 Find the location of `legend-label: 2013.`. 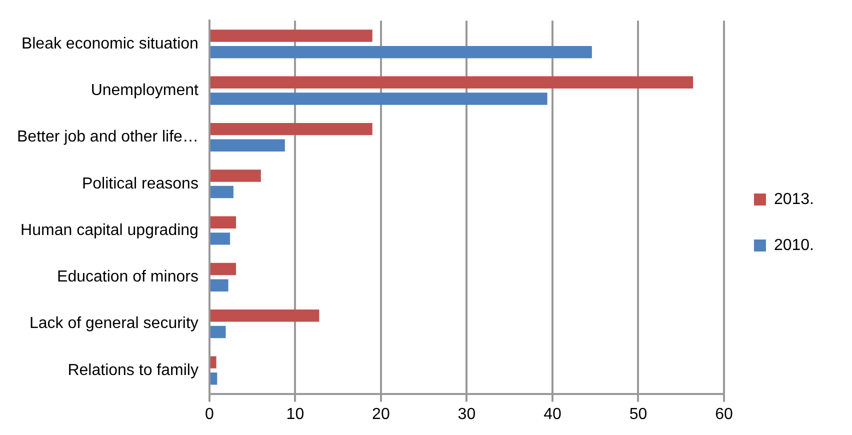

legend-label: 2013. is located at coordinates (794, 199).